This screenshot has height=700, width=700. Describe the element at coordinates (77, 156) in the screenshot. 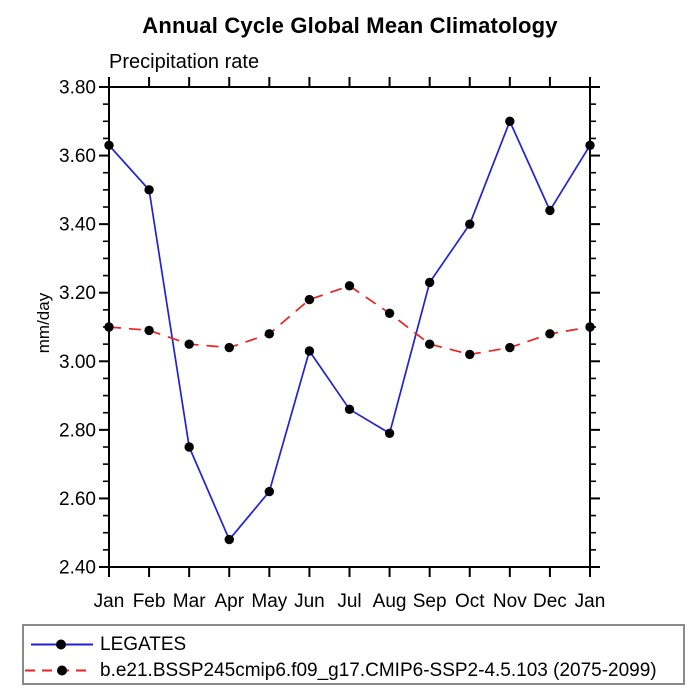

I see `y-tick-label: 3.60` at that location.